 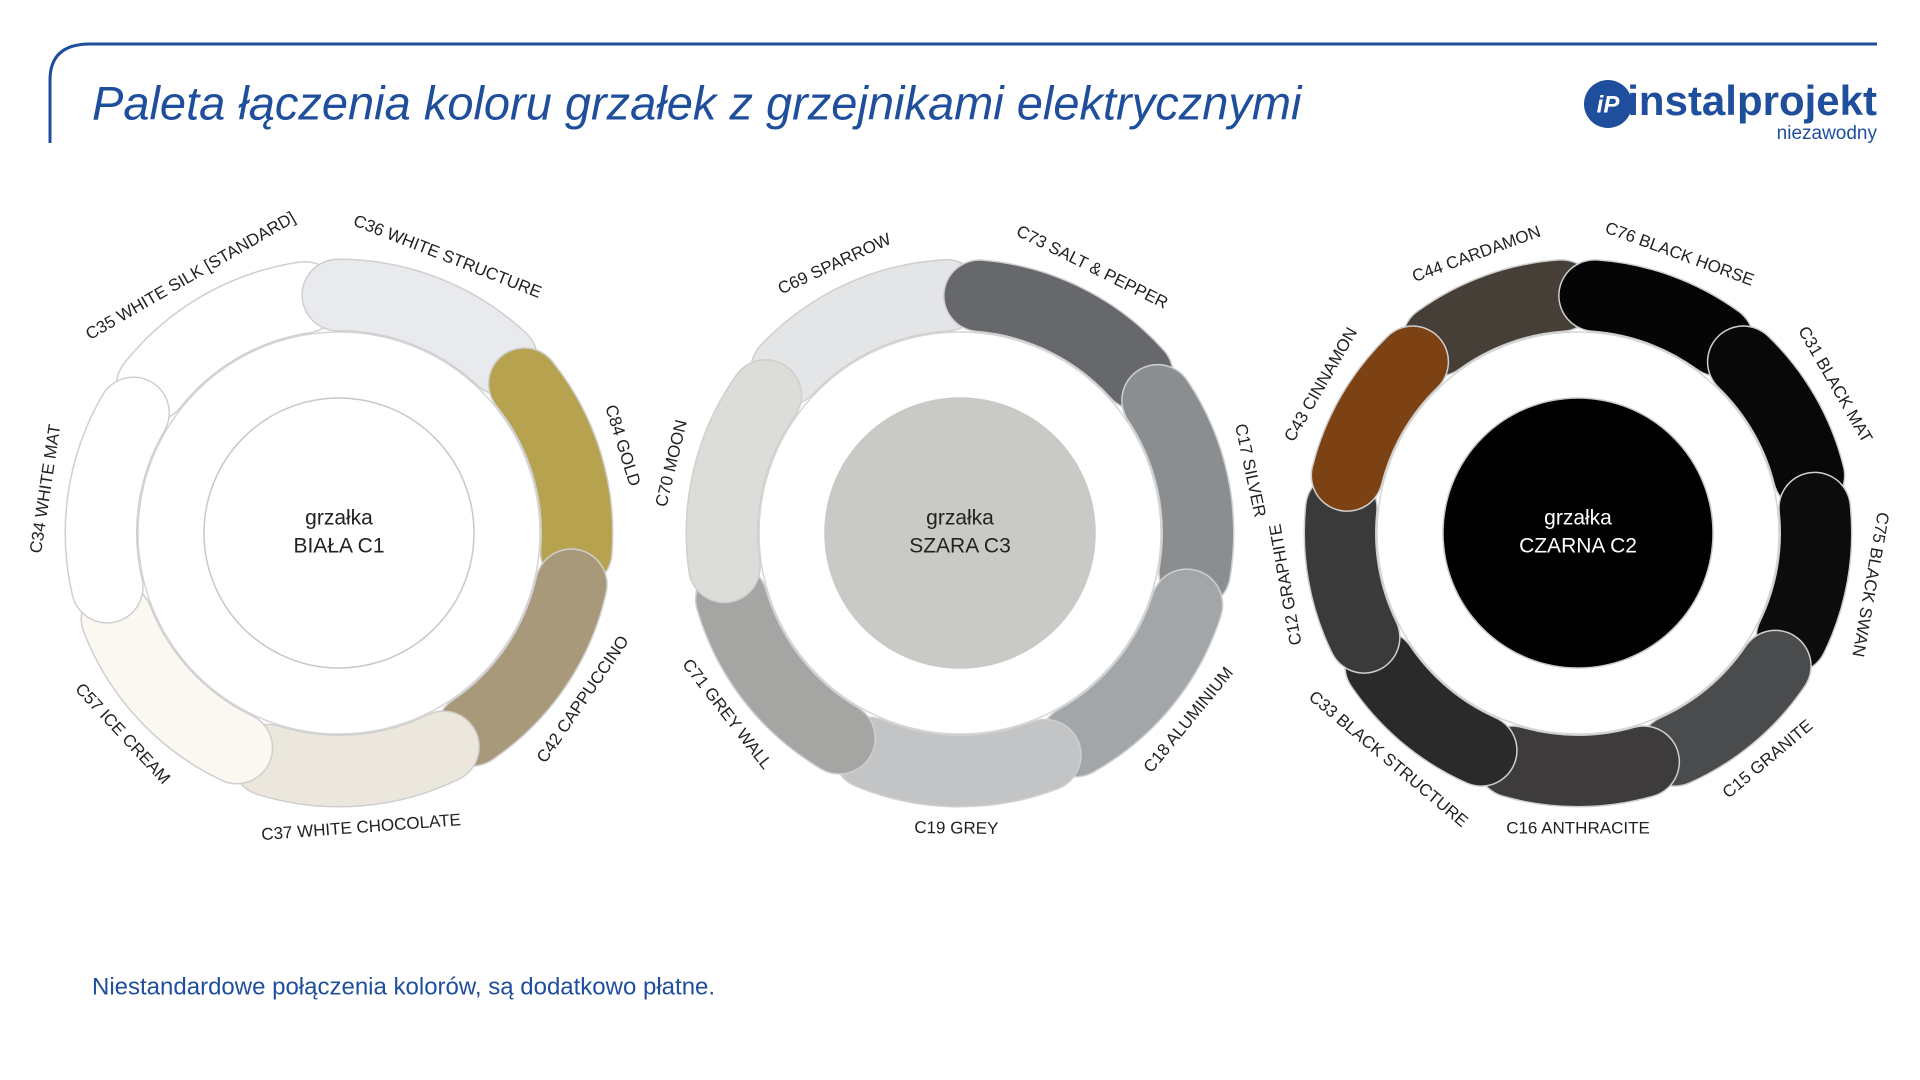 I want to click on segment-label: C16 ANTHRACITE, so click(x=1578, y=827).